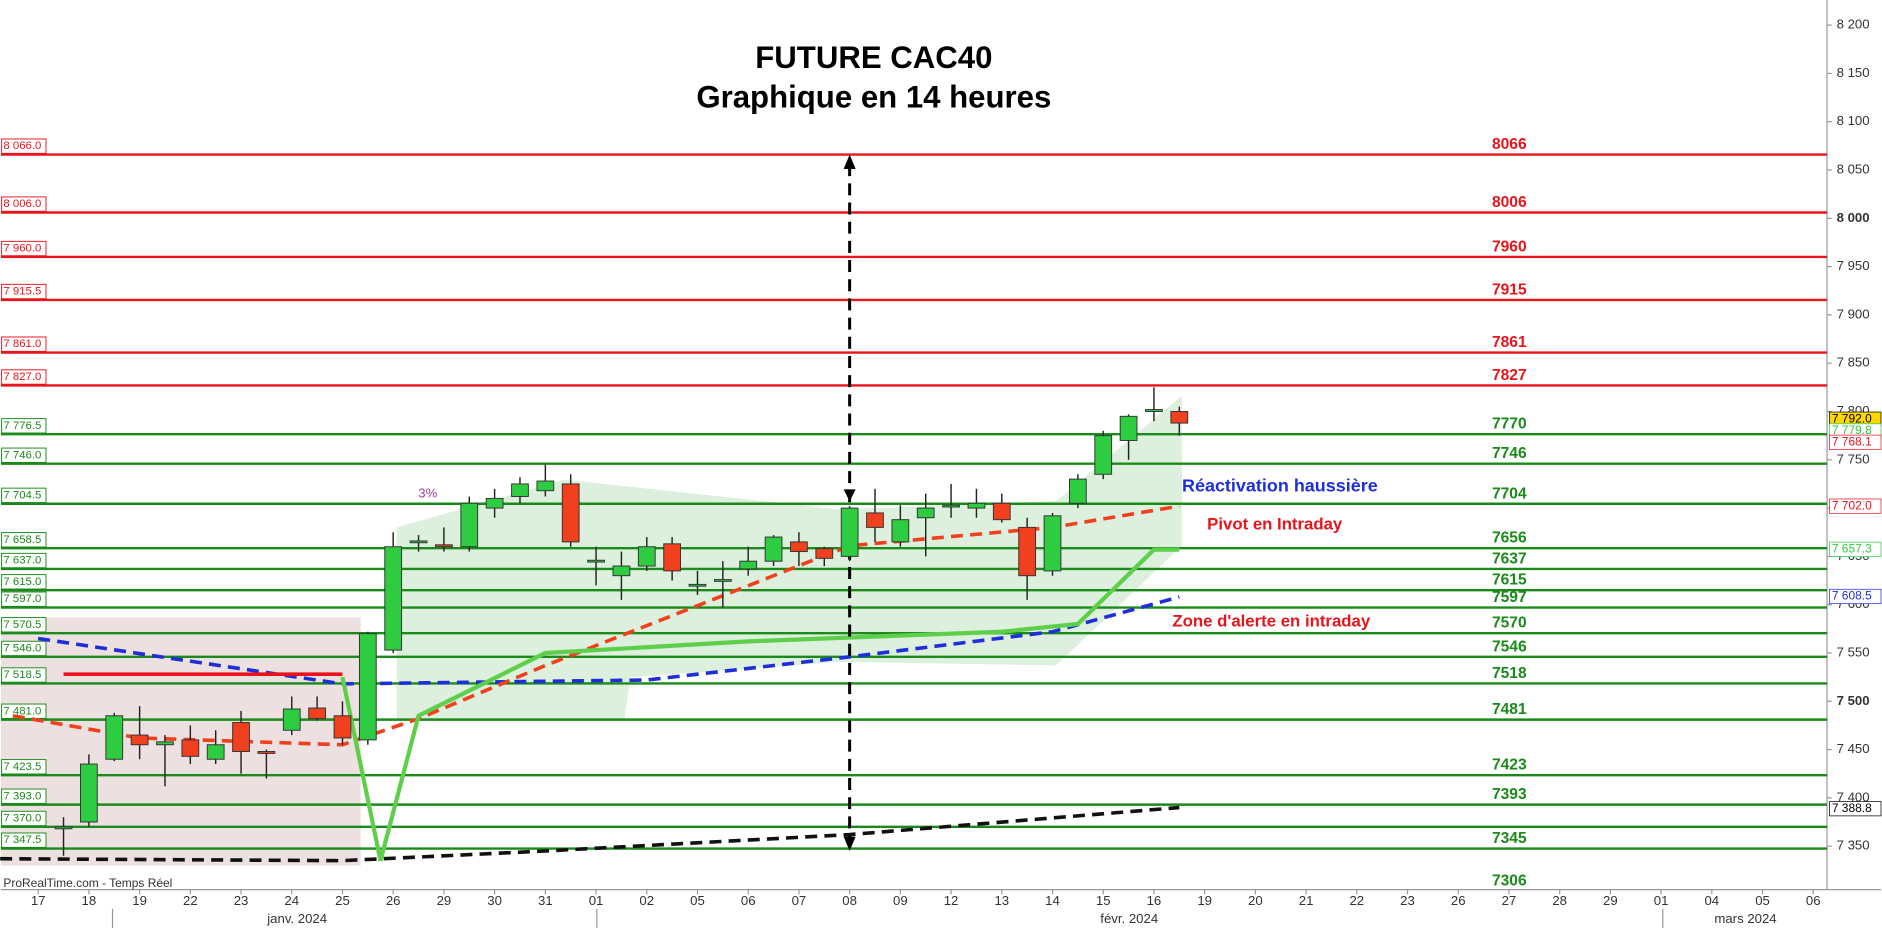 The width and height of the screenshot is (1882, 928). I want to click on level-label: 7 570.5, so click(22, 625).